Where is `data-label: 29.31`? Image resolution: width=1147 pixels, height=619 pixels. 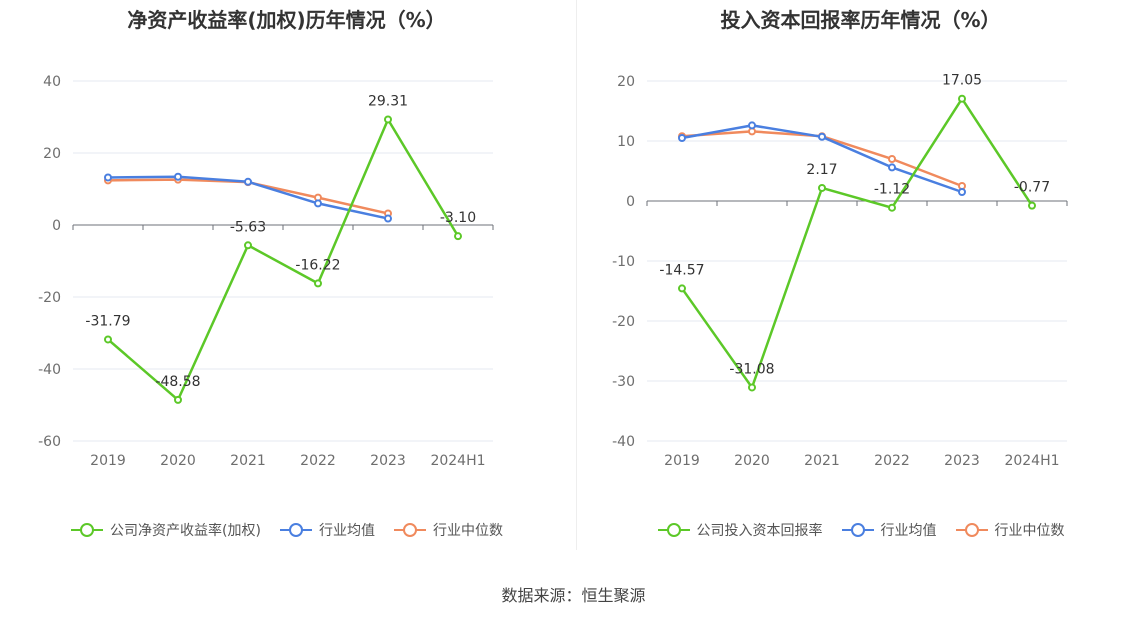
data-label: 29.31 is located at coordinates (388, 101).